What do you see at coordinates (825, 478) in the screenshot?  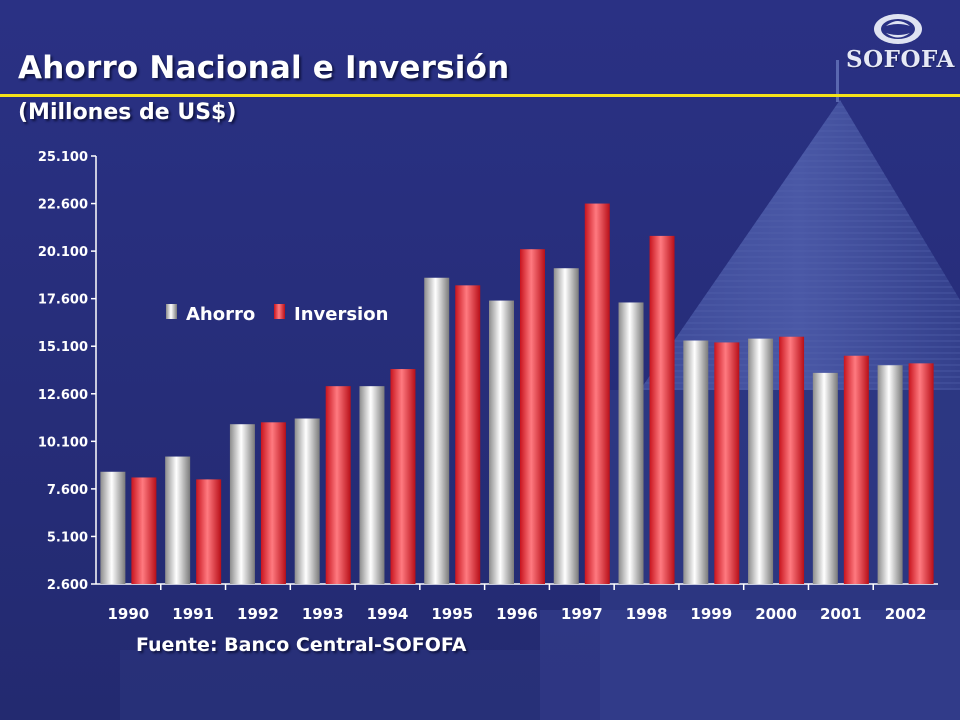 I see `bar-ahorro-2001` at bounding box center [825, 478].